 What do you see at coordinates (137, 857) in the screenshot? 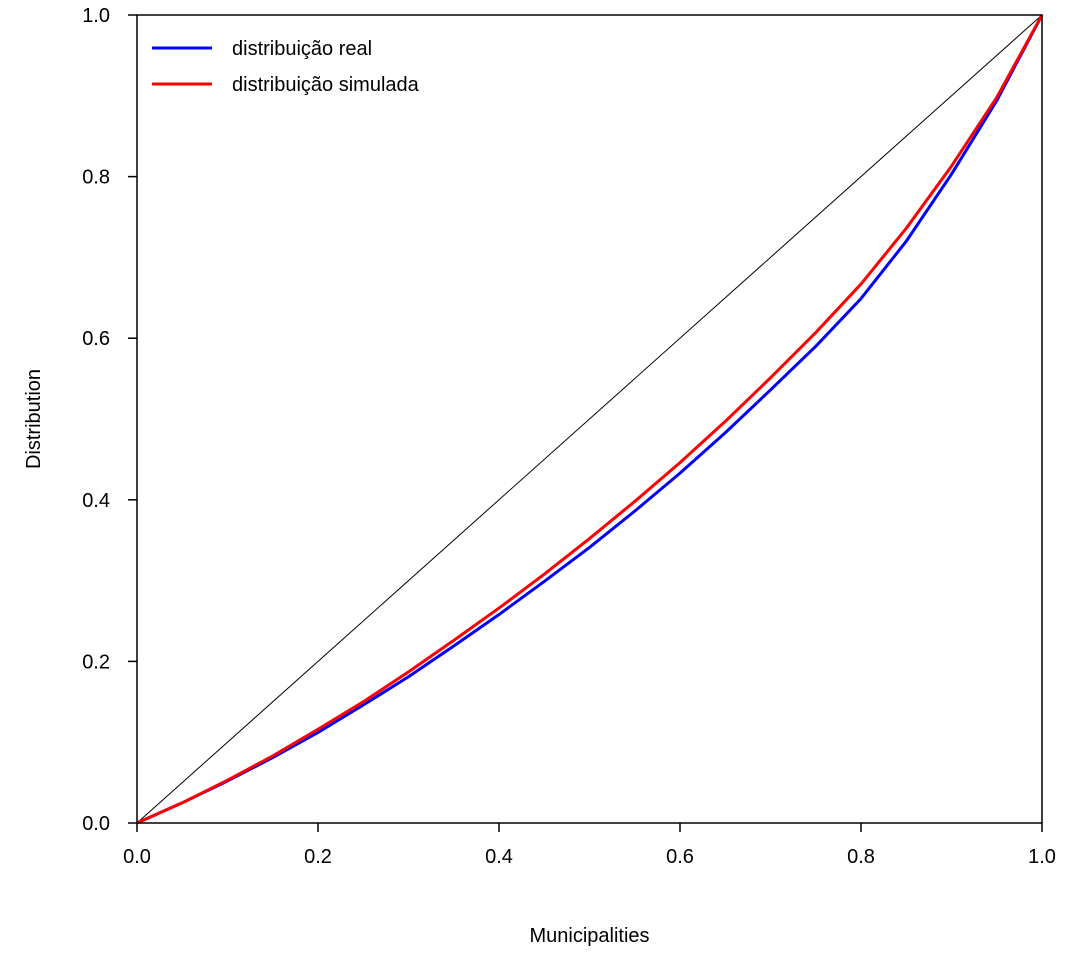
I see `x-tick-label: 0.0` at bounding box center [137, 857].